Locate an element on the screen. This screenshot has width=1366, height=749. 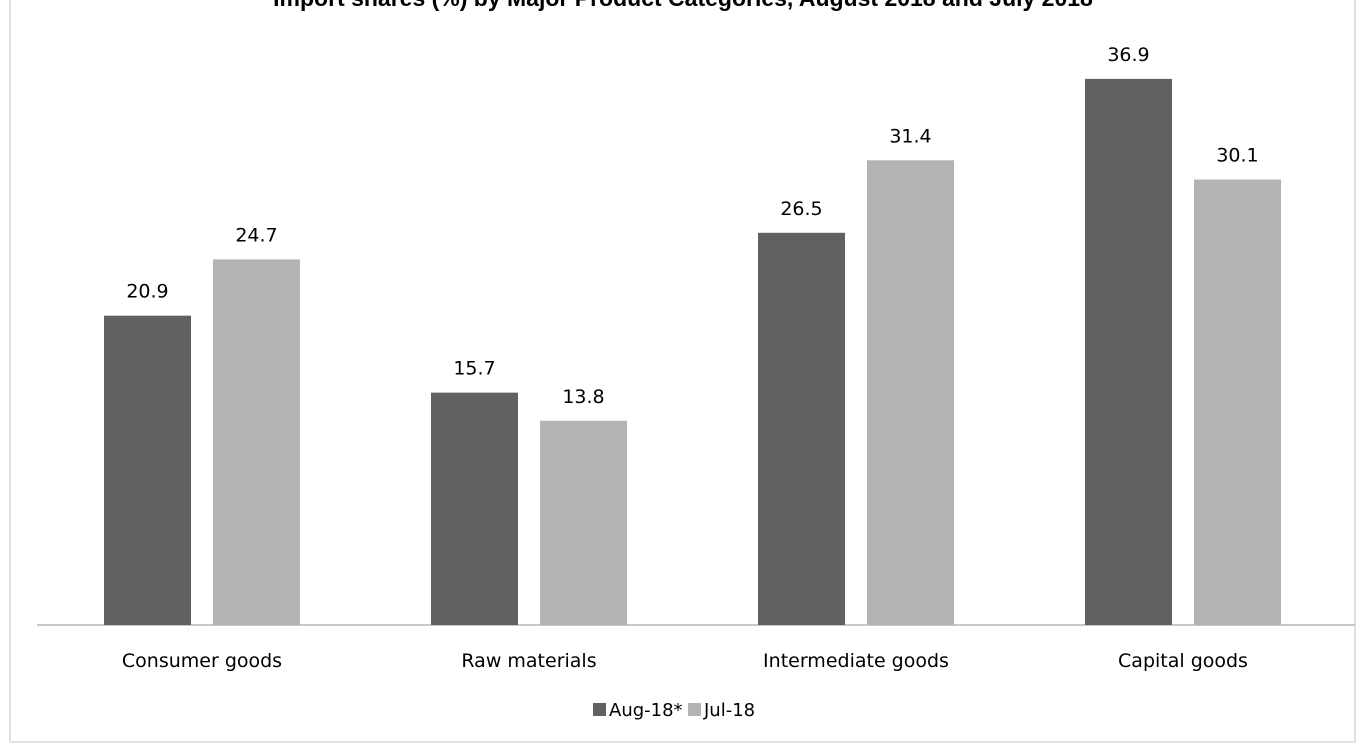
data-label-consumer-goods-jul-18: 24.7 is located at coordinates (256, 235).